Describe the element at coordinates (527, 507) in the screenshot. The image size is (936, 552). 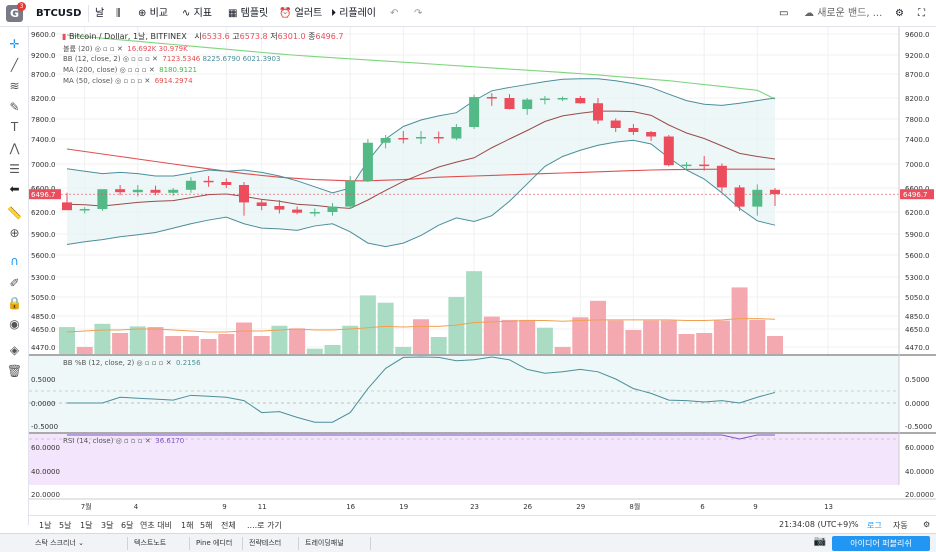
I see `time-axis-label: 26` at that location.